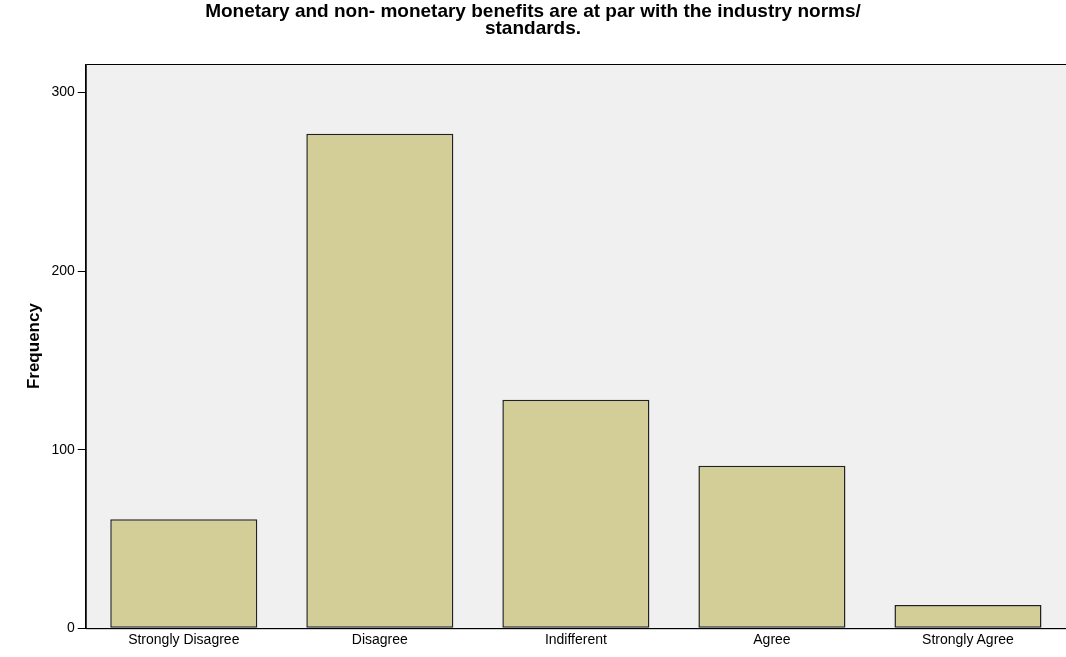 The height and width of the screenshot is (657, 1066). What do you see at coordinates (380, 639) in the screenshot?
I see `x-tick-label: Disagree` at bounding box center [380, 639].